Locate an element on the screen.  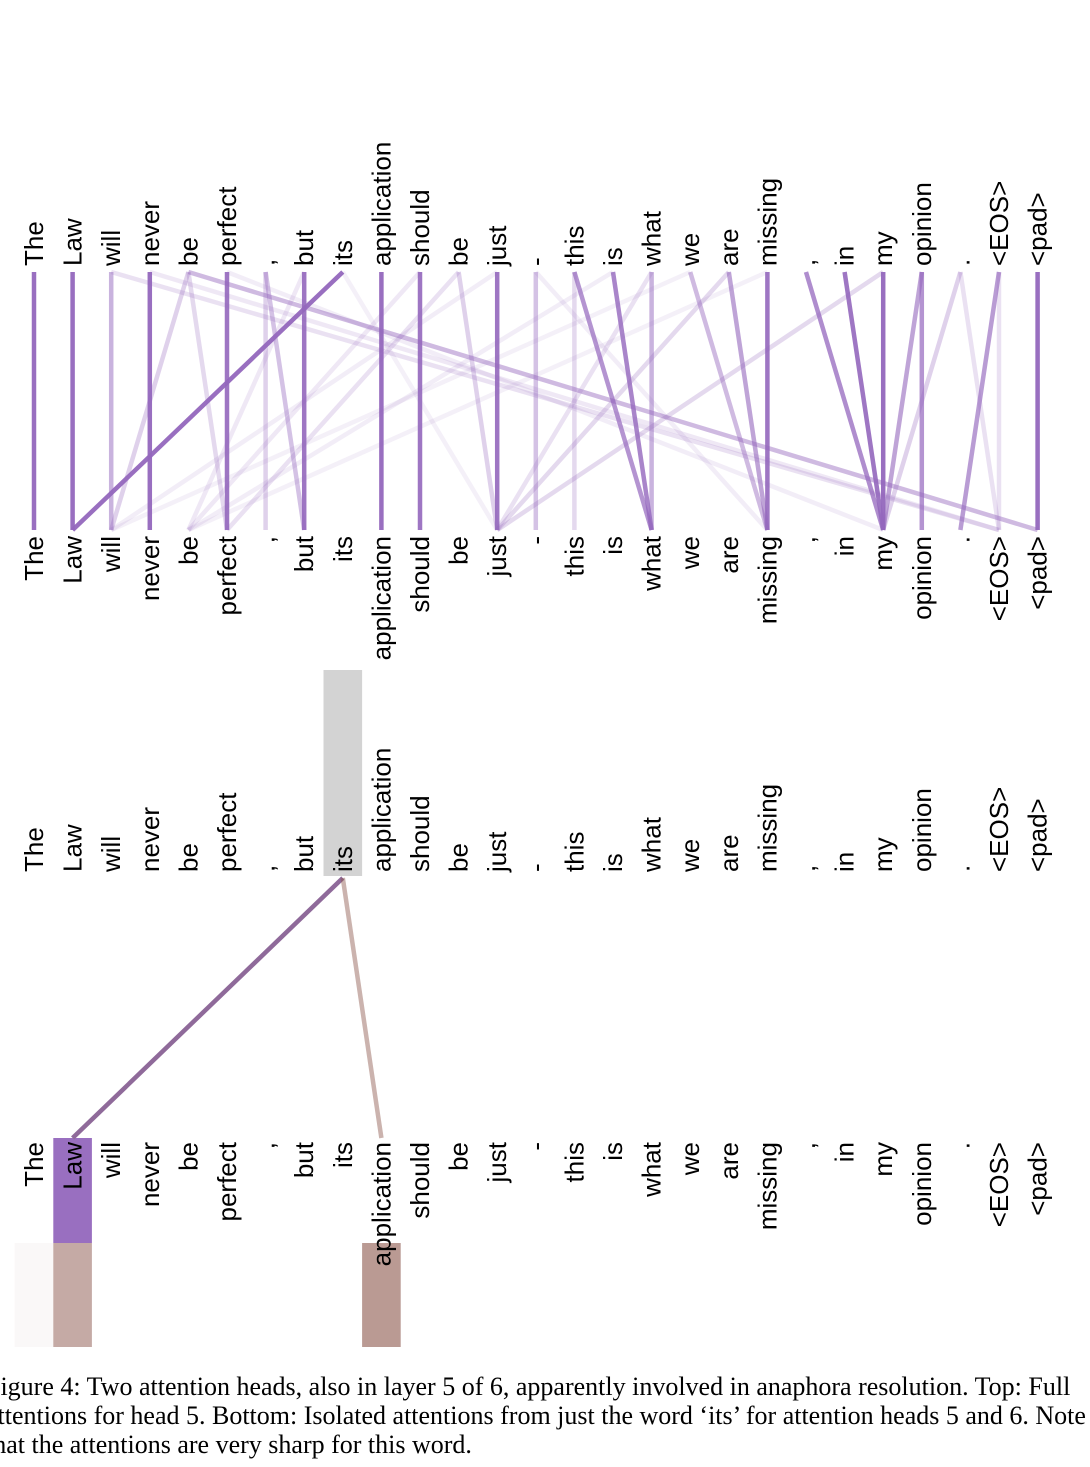
bottom-lower-token-we-17: we is located at coordinates (690, 1159).